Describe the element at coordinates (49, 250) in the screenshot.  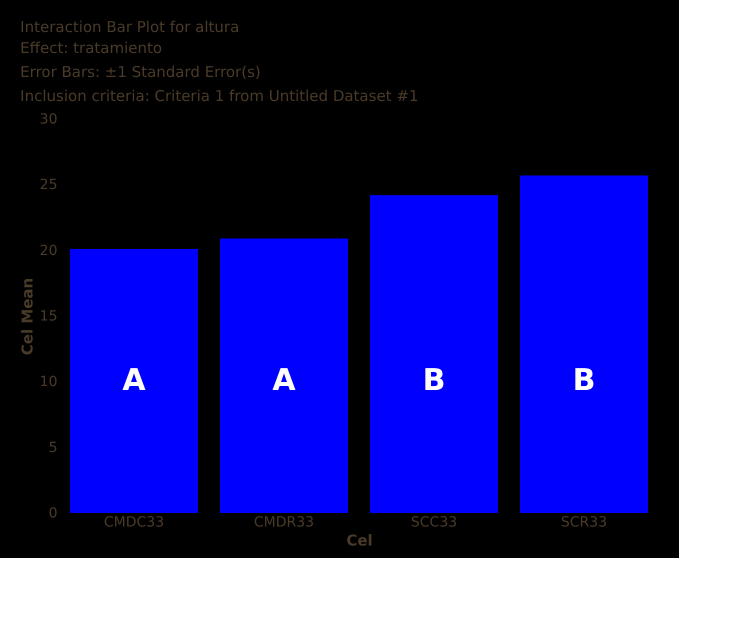
I see `y-tick-label: 20` at that location.